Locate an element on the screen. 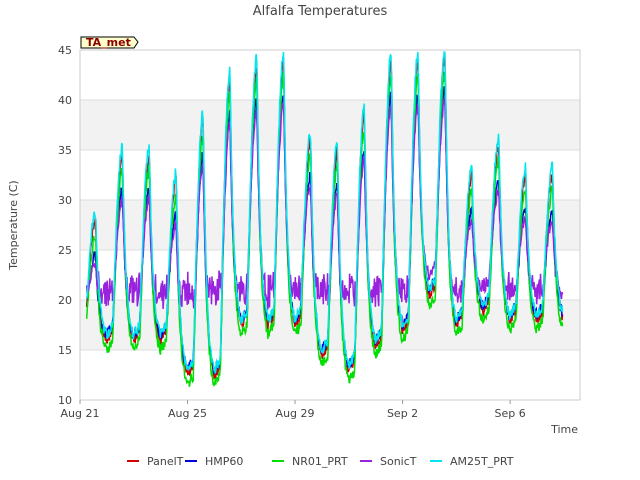 This screenshot has width=640, height=480. y-tick-label: 20 is located at coordinates (65, 300).